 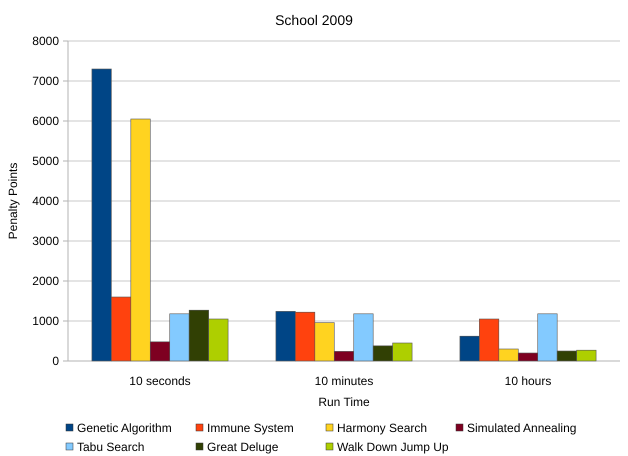 What do you see at coordinates (46, 121) in the screenshot?
I see `y-tick-label: 6000` at bounding box center [46, 121].